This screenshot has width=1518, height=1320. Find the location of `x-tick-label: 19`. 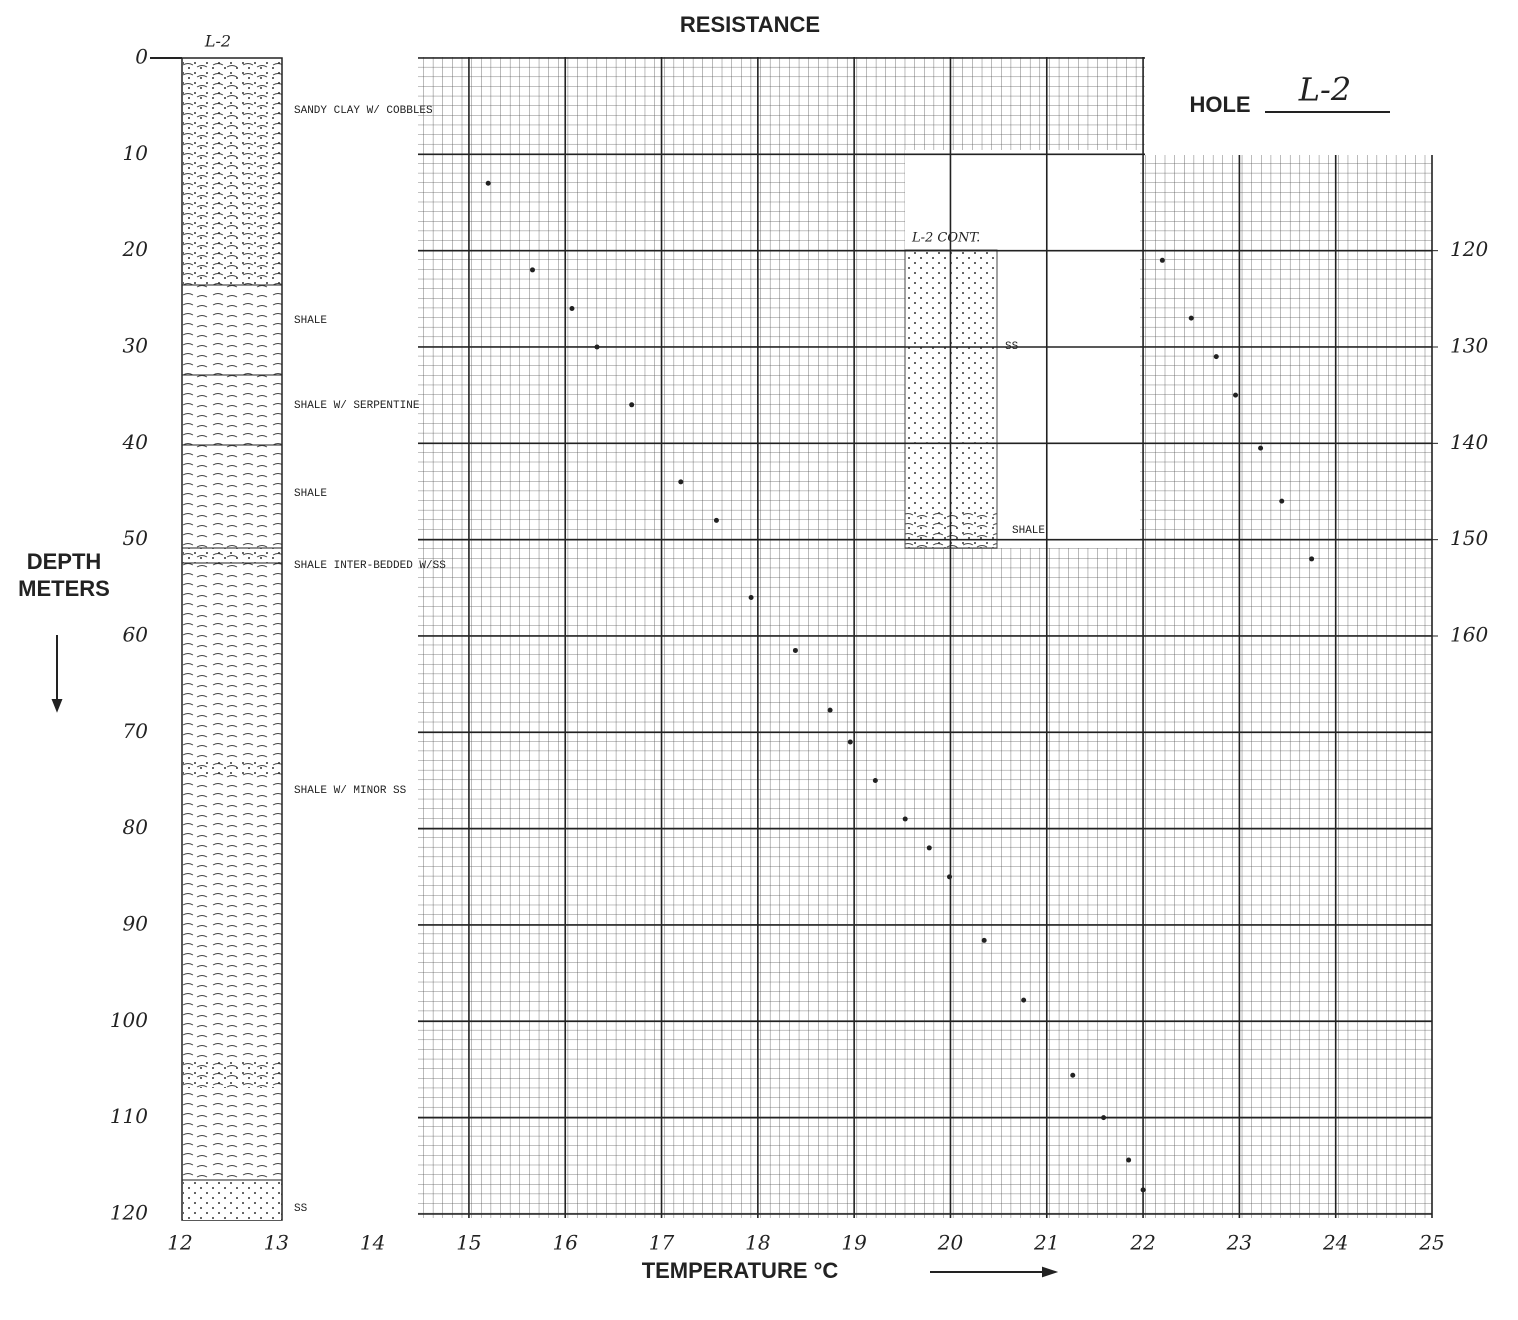

x-tick-label: 19 is located at coordinates (854, 1243).